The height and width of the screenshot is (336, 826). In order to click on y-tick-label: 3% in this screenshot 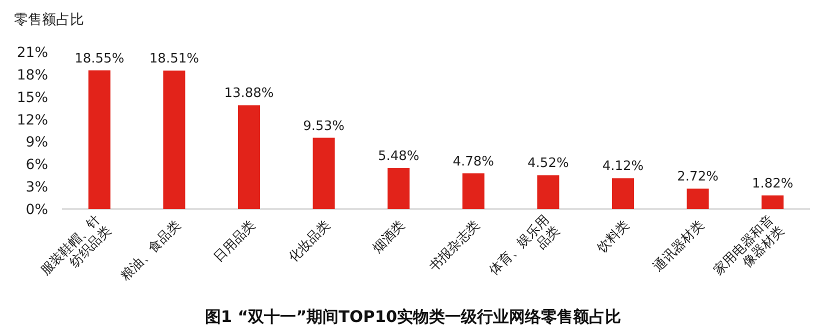, I will do `click(37, 188)`.